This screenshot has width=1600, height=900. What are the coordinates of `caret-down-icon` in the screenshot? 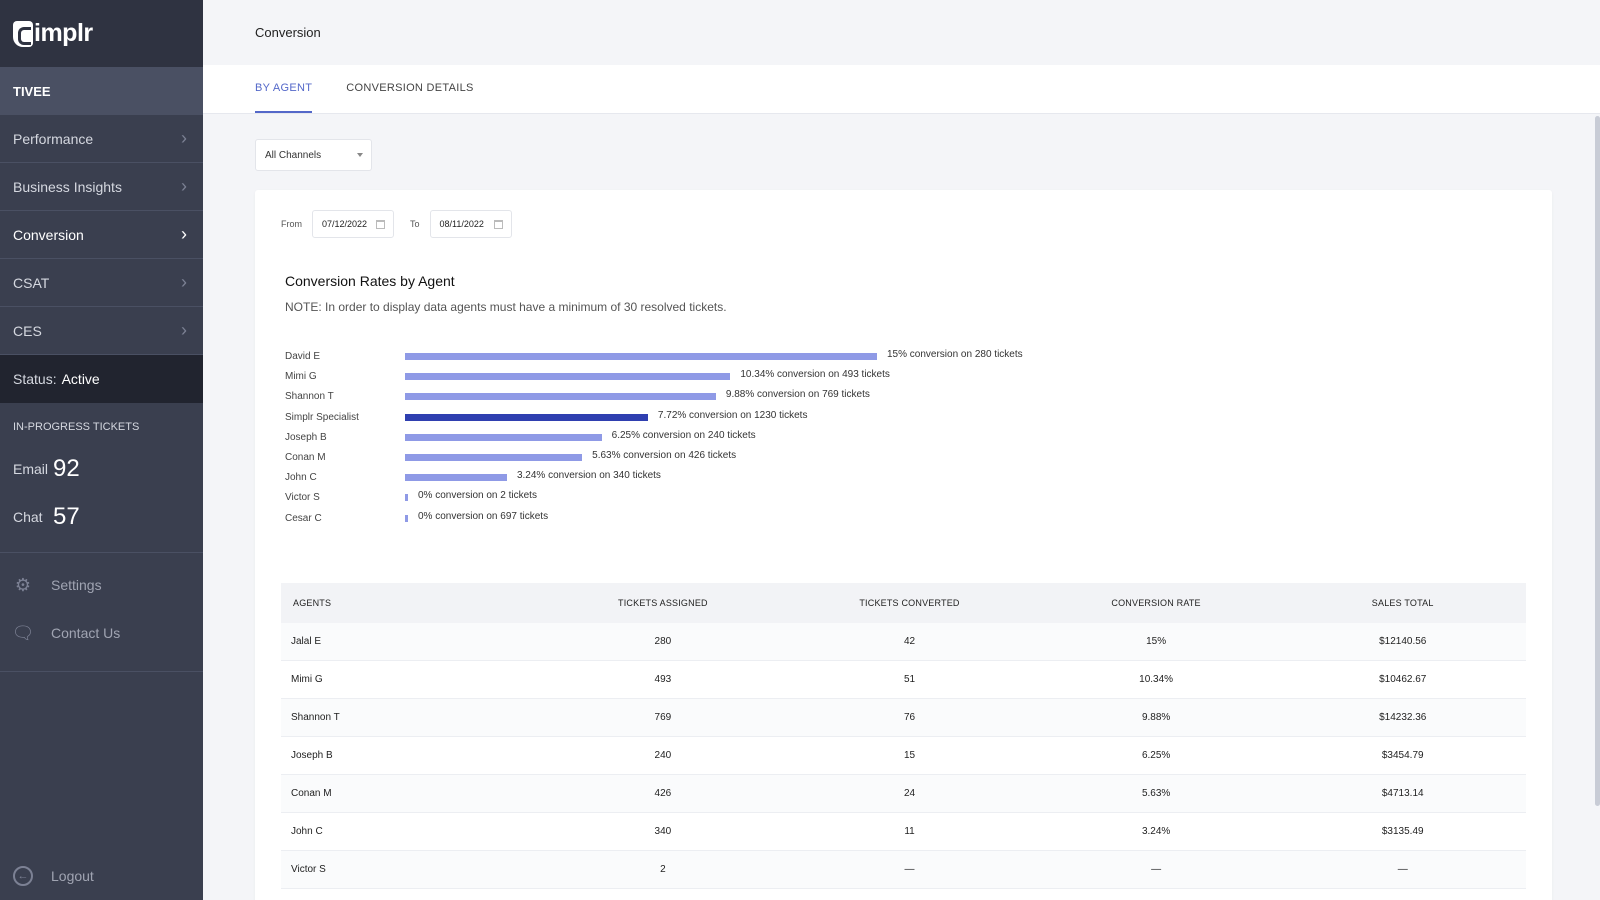 It's located at (360, 155).